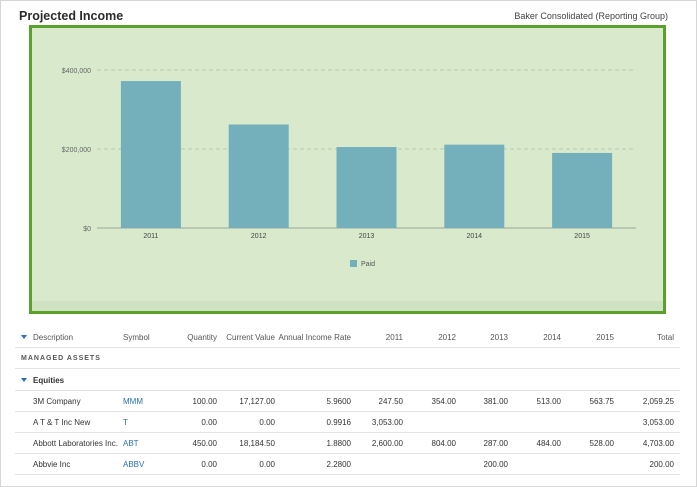 This screenshot has height=487, width=697. I want to click on x-tick-label: 2015, so click(582, 236).